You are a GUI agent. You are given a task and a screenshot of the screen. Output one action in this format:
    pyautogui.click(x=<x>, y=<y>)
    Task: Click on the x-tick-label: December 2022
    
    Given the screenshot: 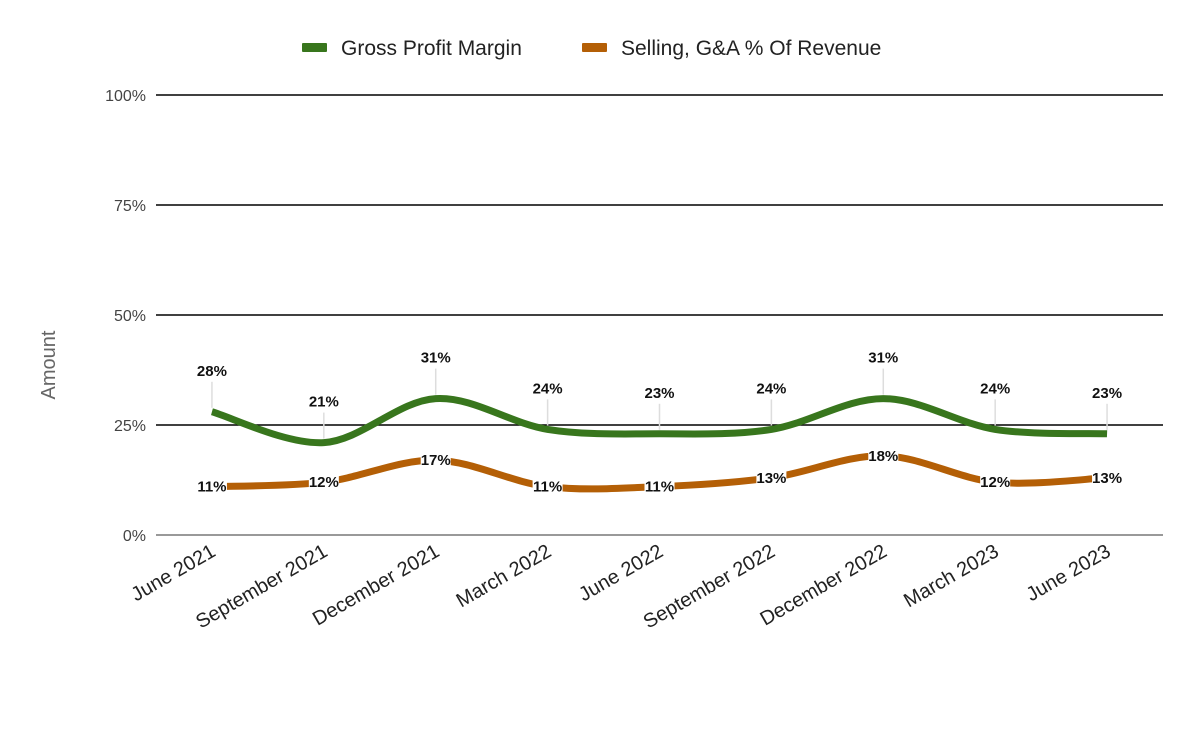 What is the action you would take?
    pyautogui.click(x=824, y=585)
    